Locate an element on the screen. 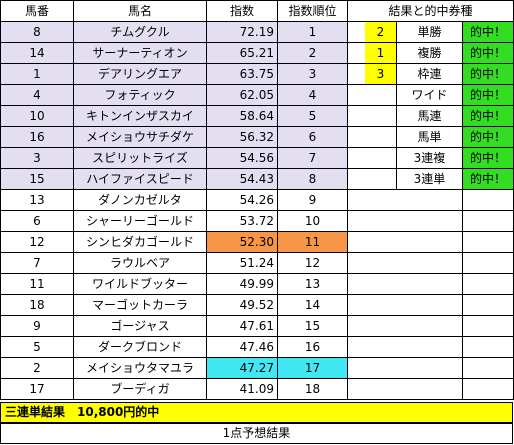  col-header-rank: 指数順位 is located at coordinates (312, 11).